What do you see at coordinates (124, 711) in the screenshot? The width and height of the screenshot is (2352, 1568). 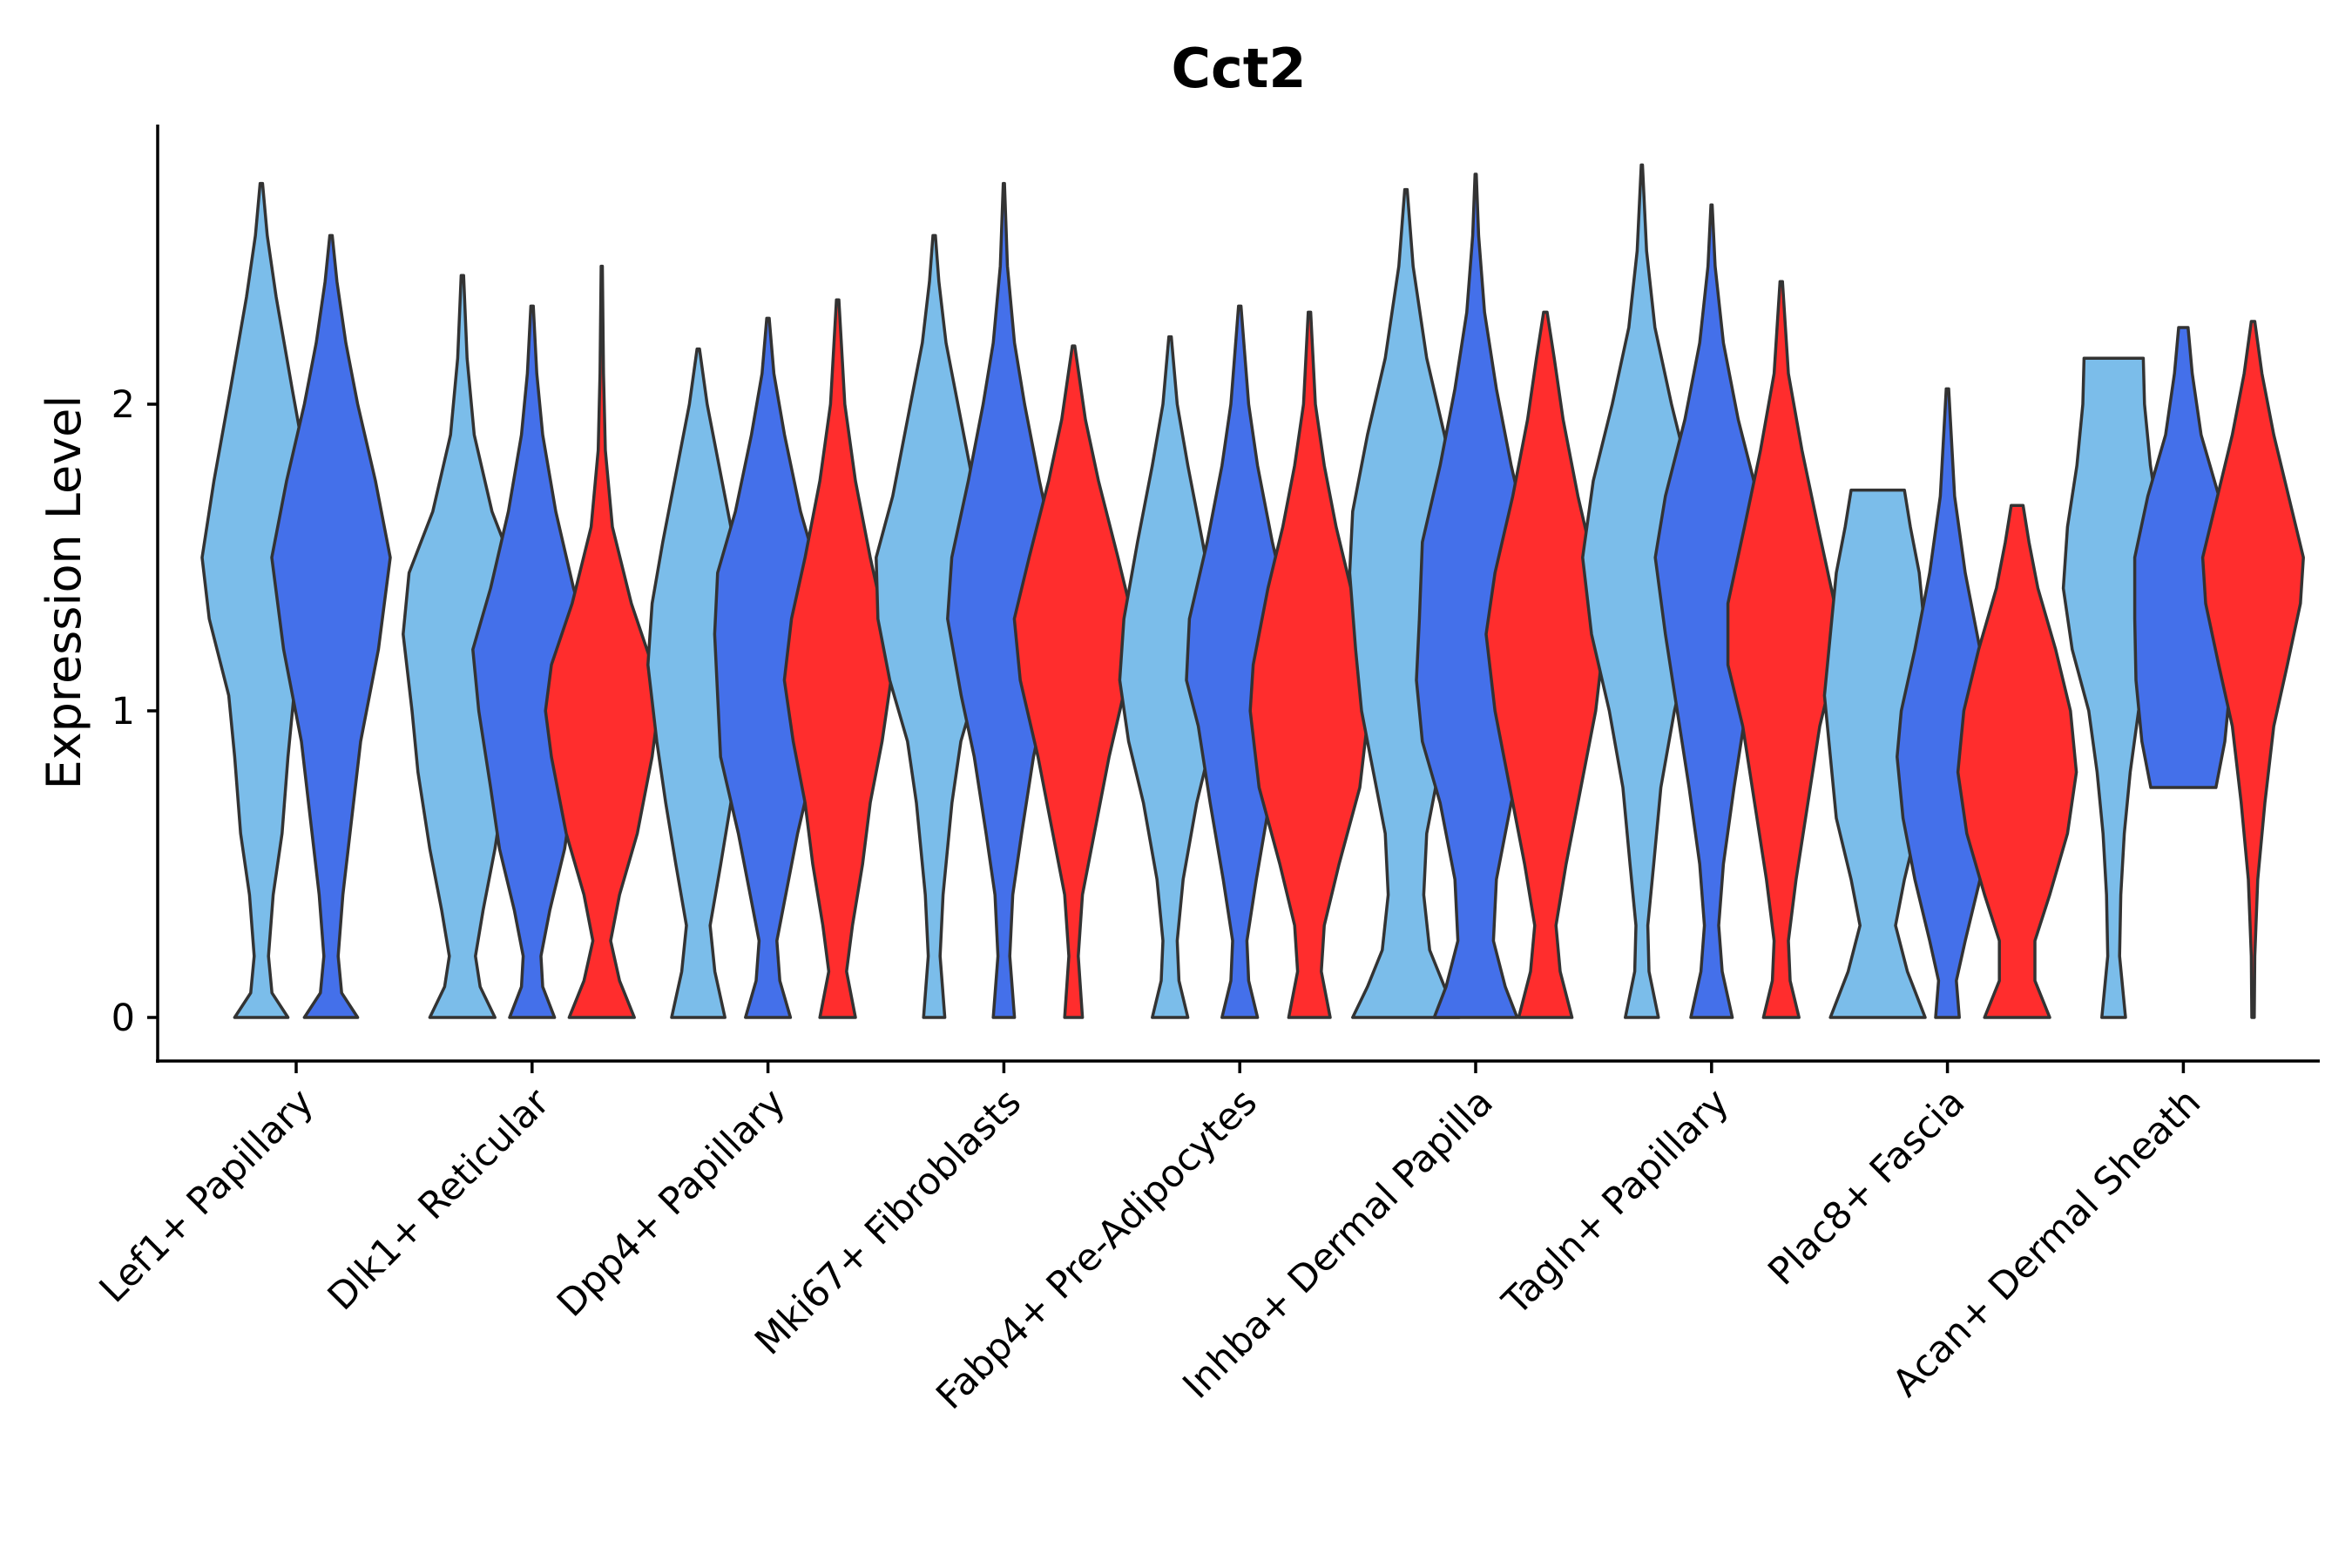 I see `y-tick-label-1: 1` at bounding box center [124, 711].